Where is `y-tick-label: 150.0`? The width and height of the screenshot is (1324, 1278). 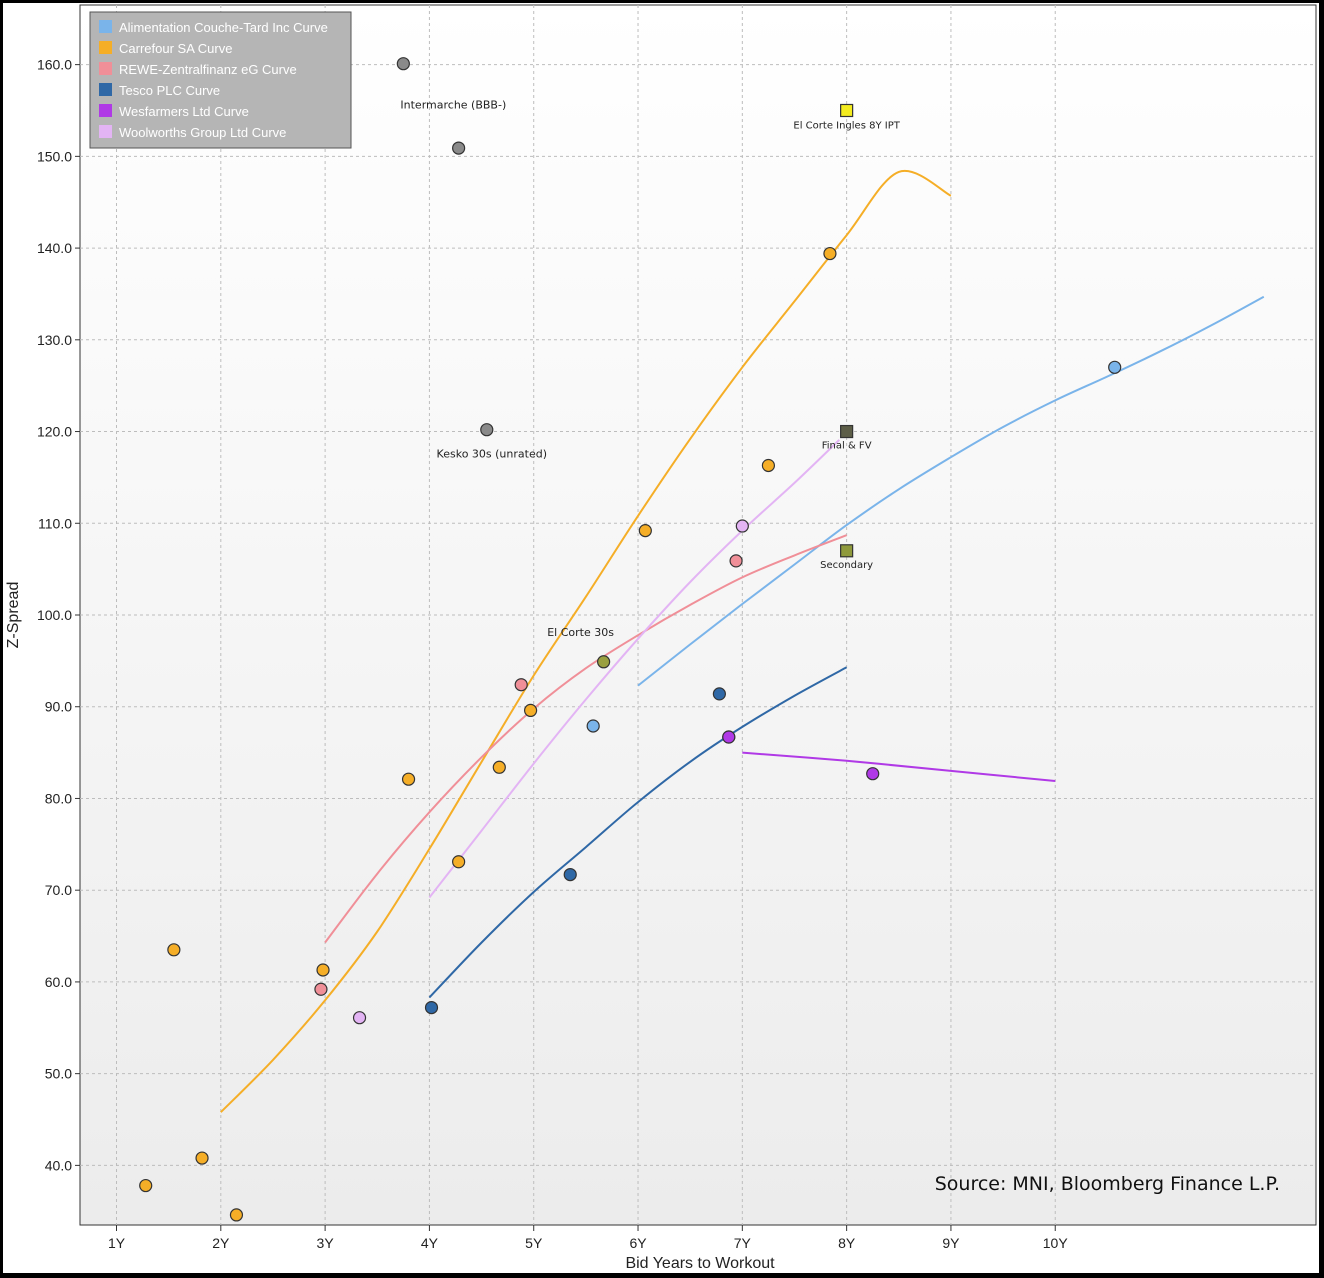
y-tick-label: 150.0 is located at coordinates (54, 156).